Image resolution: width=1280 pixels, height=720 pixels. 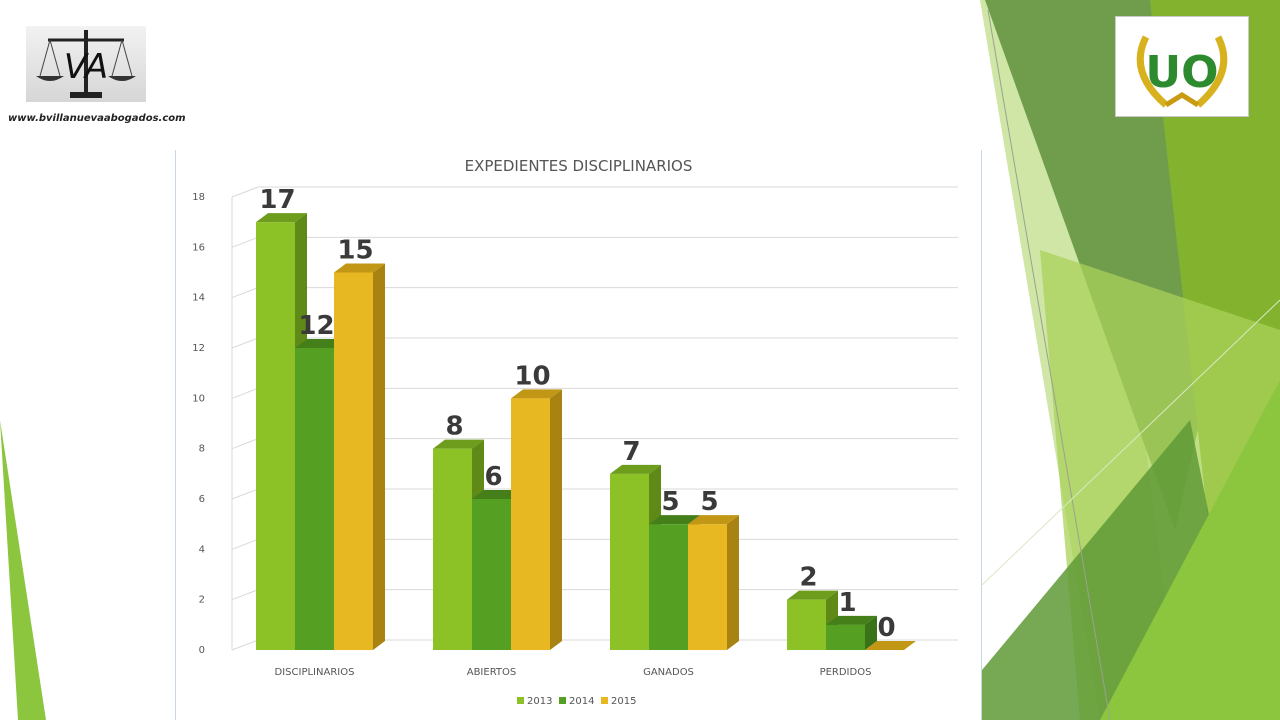 I want to click on svg-text: UO, so click(x=1181, y=72).